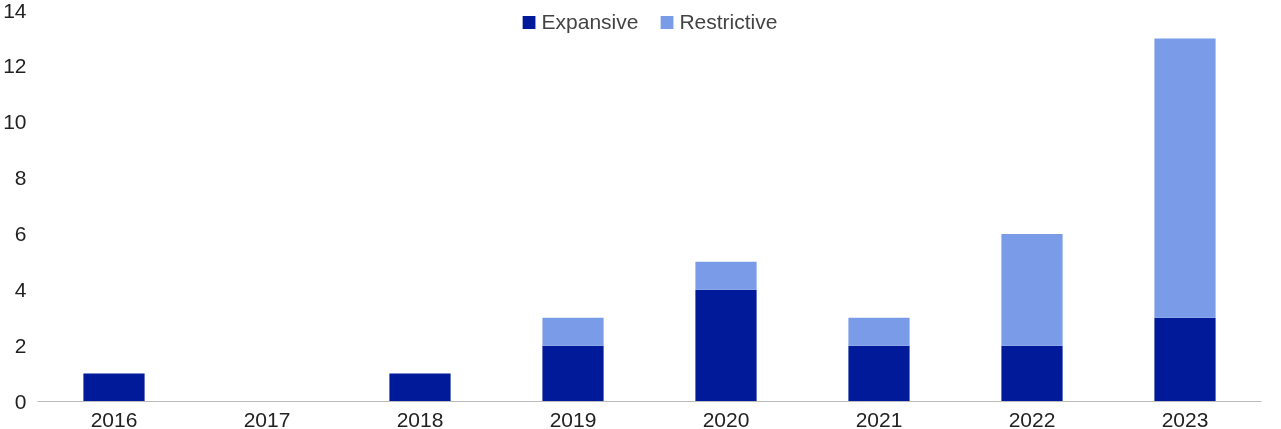 This screenshot has height=429, width=1281. Describe the element at coordinates (15, 122) in the screenshot. I see `y-tick-label: 10` at that location.